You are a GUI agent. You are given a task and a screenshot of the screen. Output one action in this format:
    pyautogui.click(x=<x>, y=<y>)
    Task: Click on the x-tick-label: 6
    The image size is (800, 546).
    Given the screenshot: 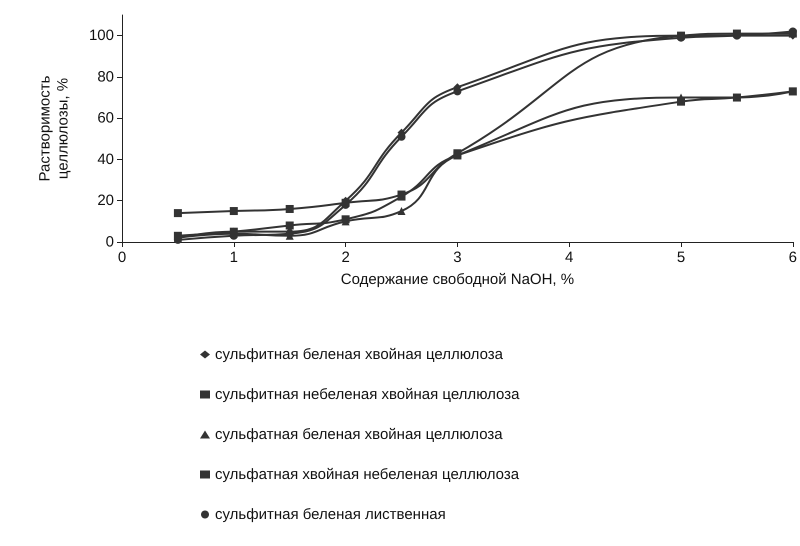 What is the action you would take?
    pyautogui.click(x=792, y=257)
    